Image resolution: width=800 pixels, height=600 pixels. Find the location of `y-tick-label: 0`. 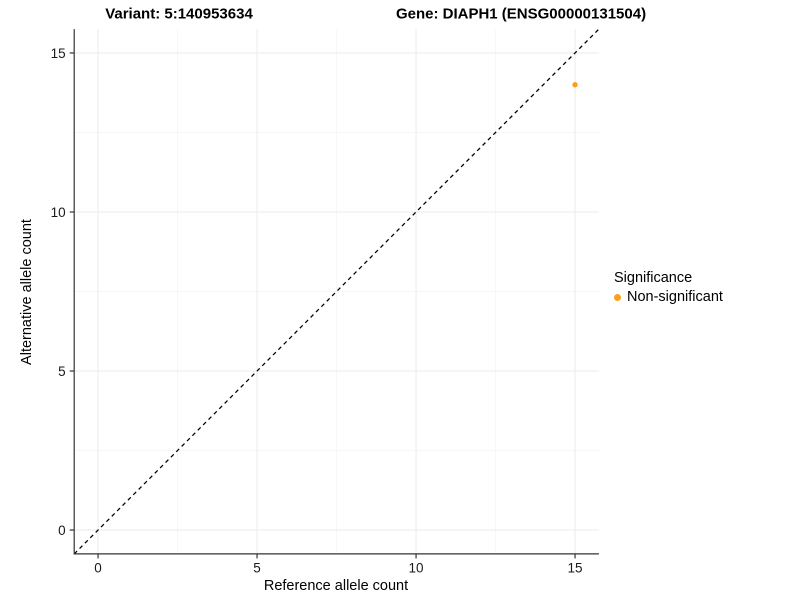

y-tick-label: 0 is located at coordinates (62, 530).